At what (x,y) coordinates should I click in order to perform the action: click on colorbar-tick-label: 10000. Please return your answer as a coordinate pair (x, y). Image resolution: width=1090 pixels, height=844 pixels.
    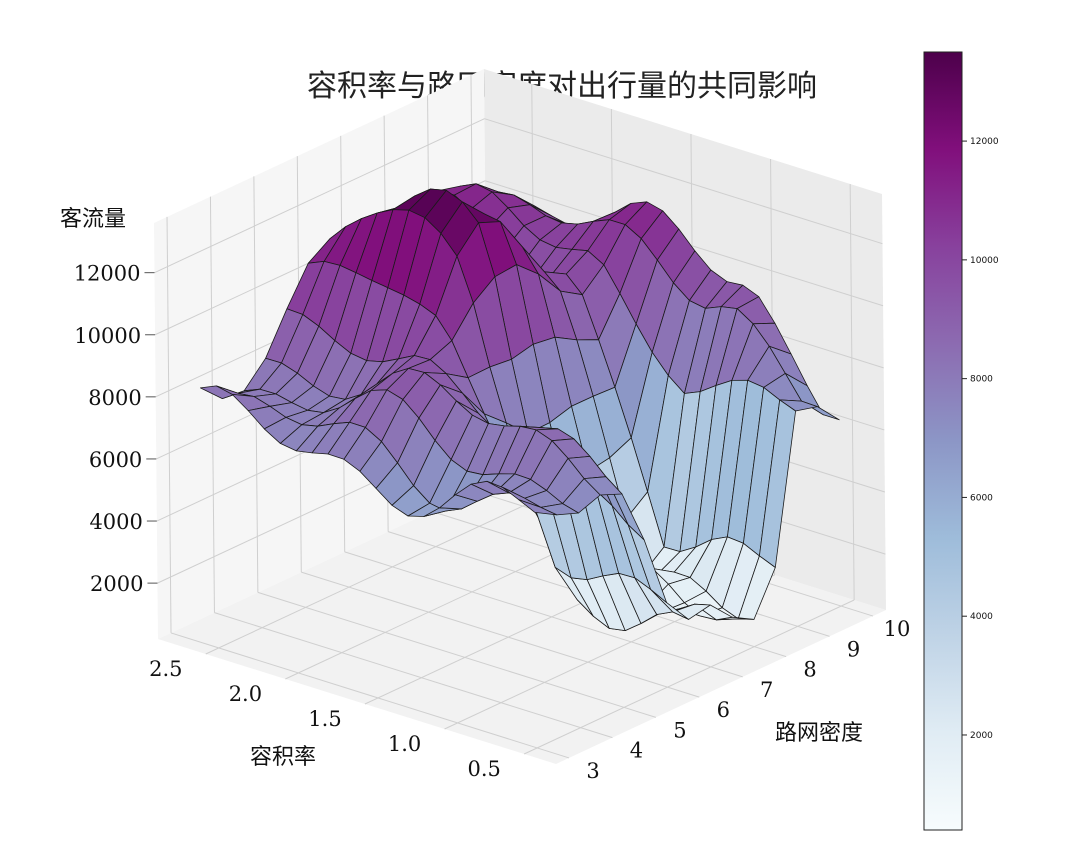
    Looking at the image, I should click on (984, 261).